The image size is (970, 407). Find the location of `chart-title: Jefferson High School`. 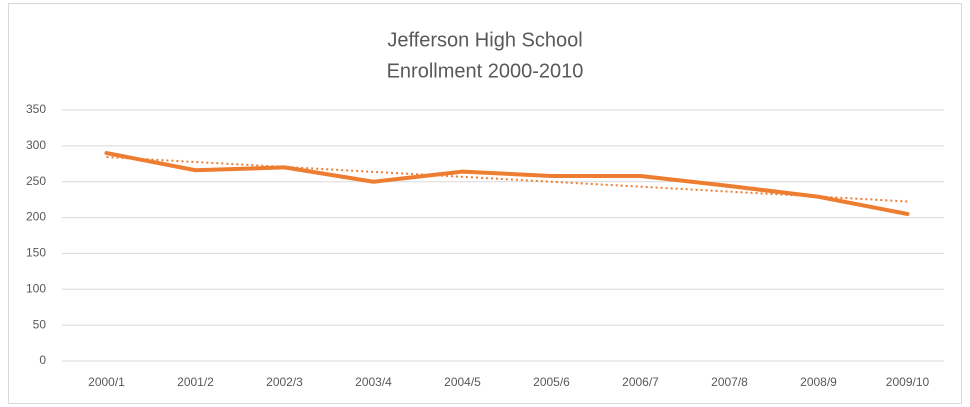

chart-title: Jefferson High School is located at coordinates (484, 40).